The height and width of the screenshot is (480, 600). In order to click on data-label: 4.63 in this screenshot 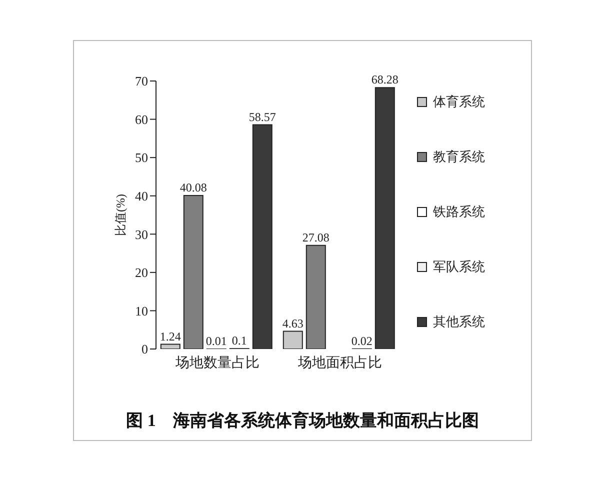, I will do `click(293, 323)`.